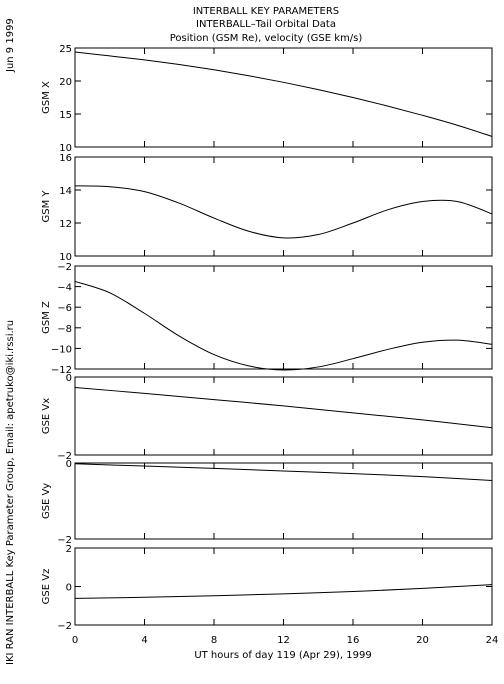  What do you see at coordinates (422, 640) in the screenshot?
I see `x-tick-label: 20` at bounding box center [422, 640].